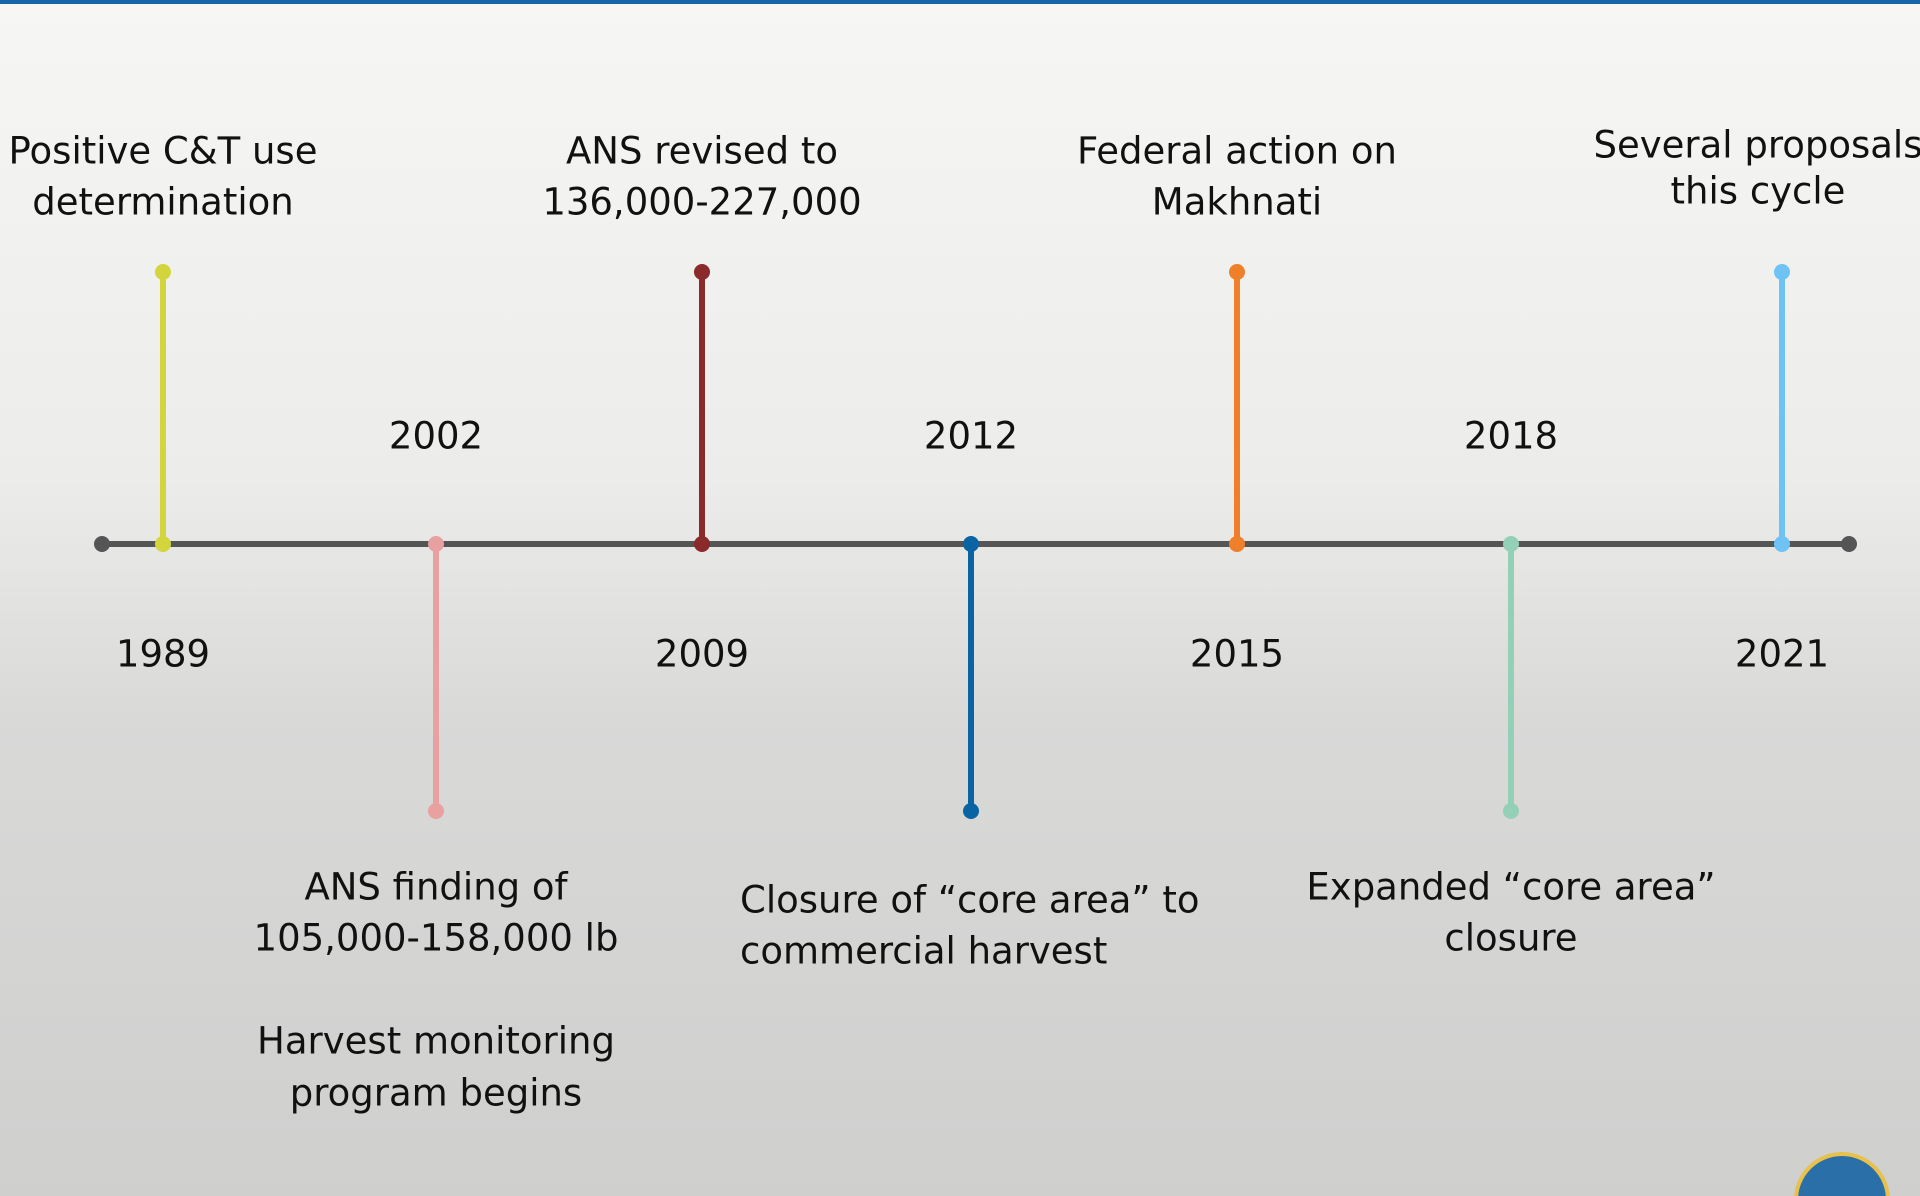  Describe the element at coordinates (1842, 1174) in the screenshot. I see `logo` at that location.